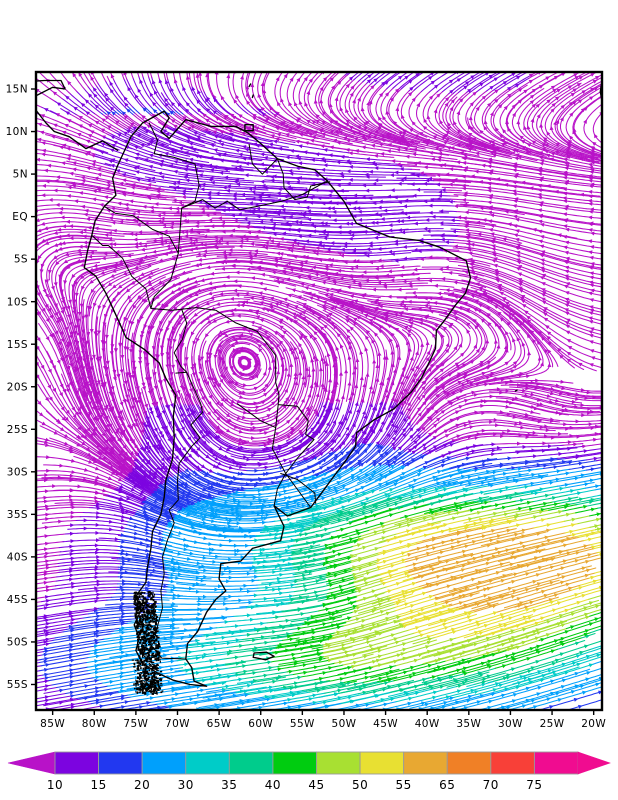 The height and width of the screenshot is (800, 618). Describe the element at coordinates (21, 260) in the screenshot. I see `y-tick-label-4: 5S` at that location.